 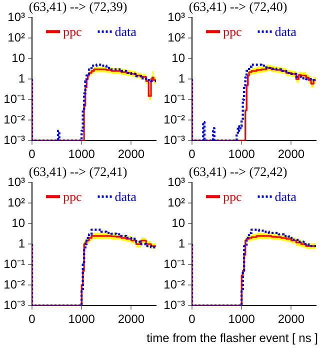 I want to click on chart-title: (63,41) --> (72,42), so click(x=238, y=172).